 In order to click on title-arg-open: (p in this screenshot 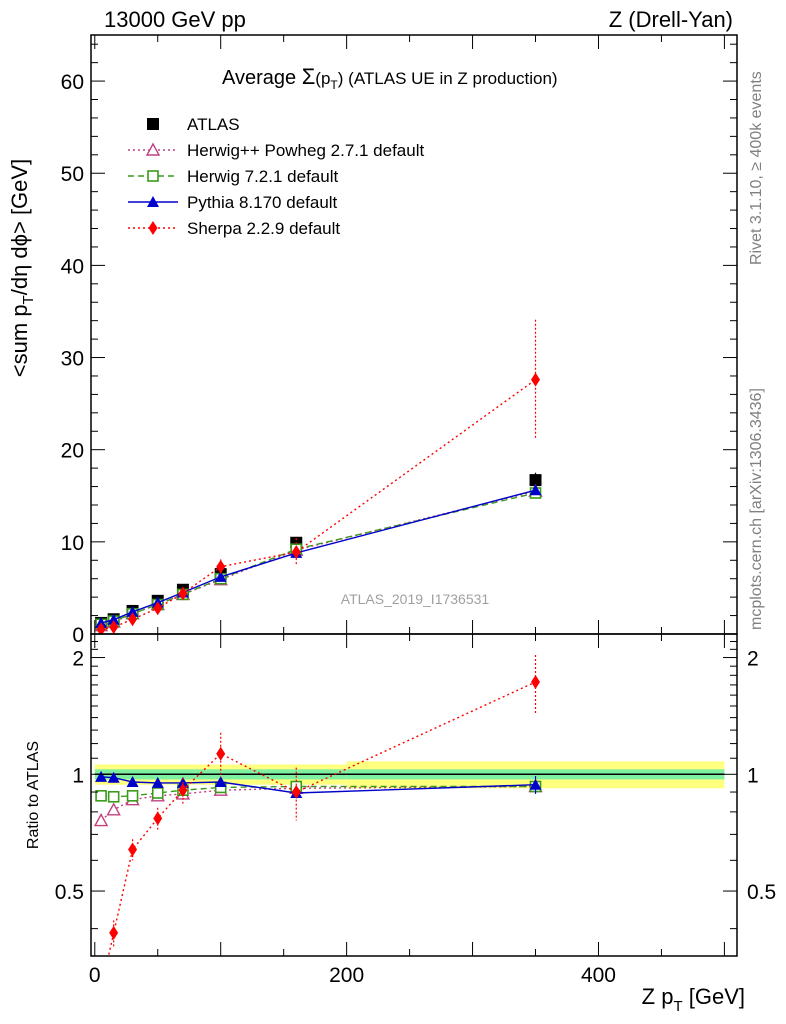, I will do `click(322, 78)`.